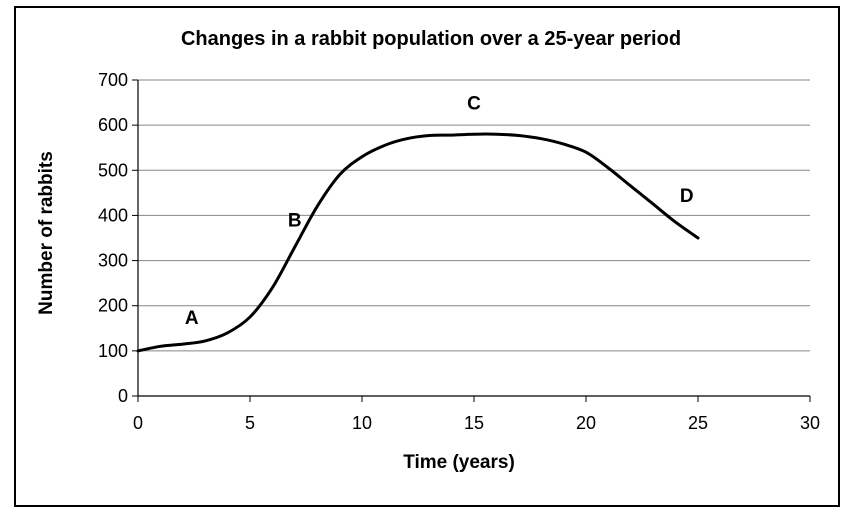 The width and height of the screenshot is (859, 519). What do you see at coordinates (474, 103) in the screenshot?
I see `point-label-c: C` at bounding box center [474, 103].